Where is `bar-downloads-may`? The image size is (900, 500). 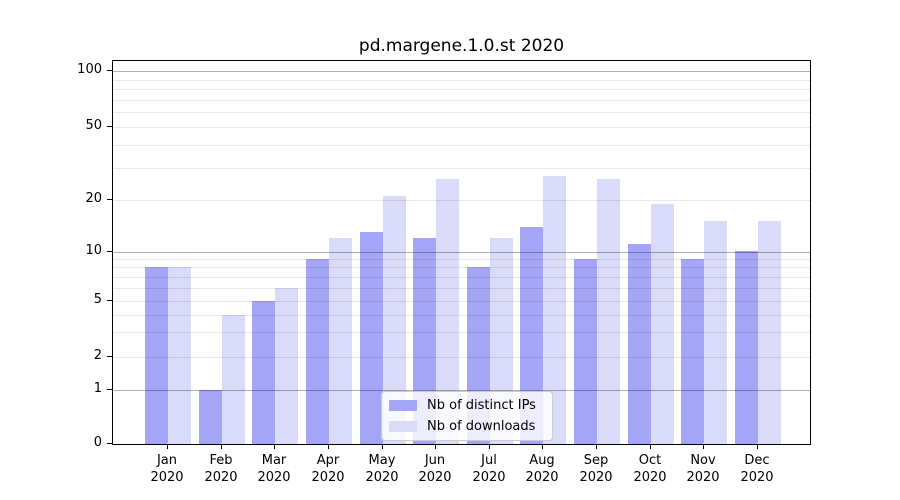
bar-downloads-may is located at coordinates (394, 320).